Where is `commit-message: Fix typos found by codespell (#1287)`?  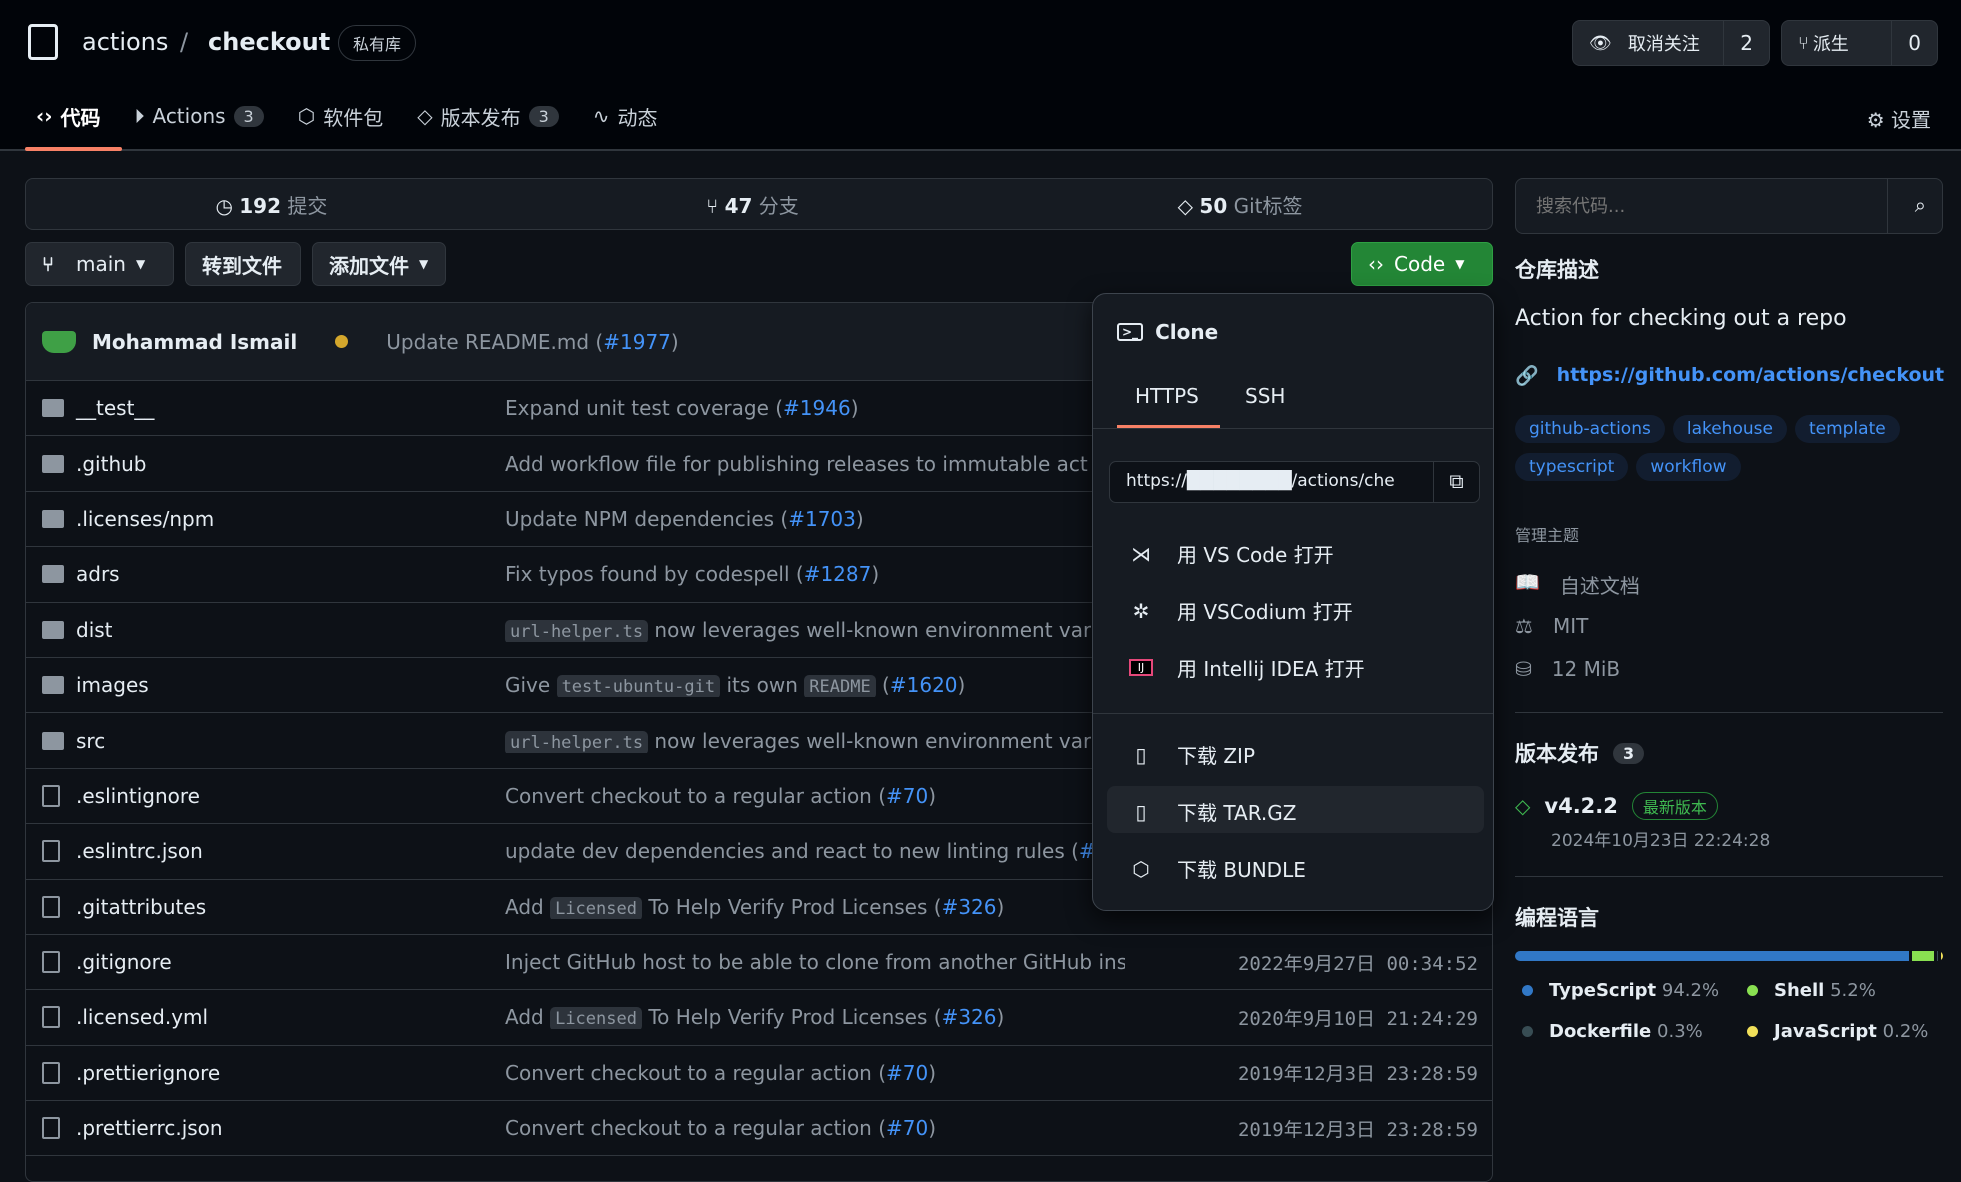
commit-message: Fix typos found by codespell (#1287) is located at coordinates (692, 574).